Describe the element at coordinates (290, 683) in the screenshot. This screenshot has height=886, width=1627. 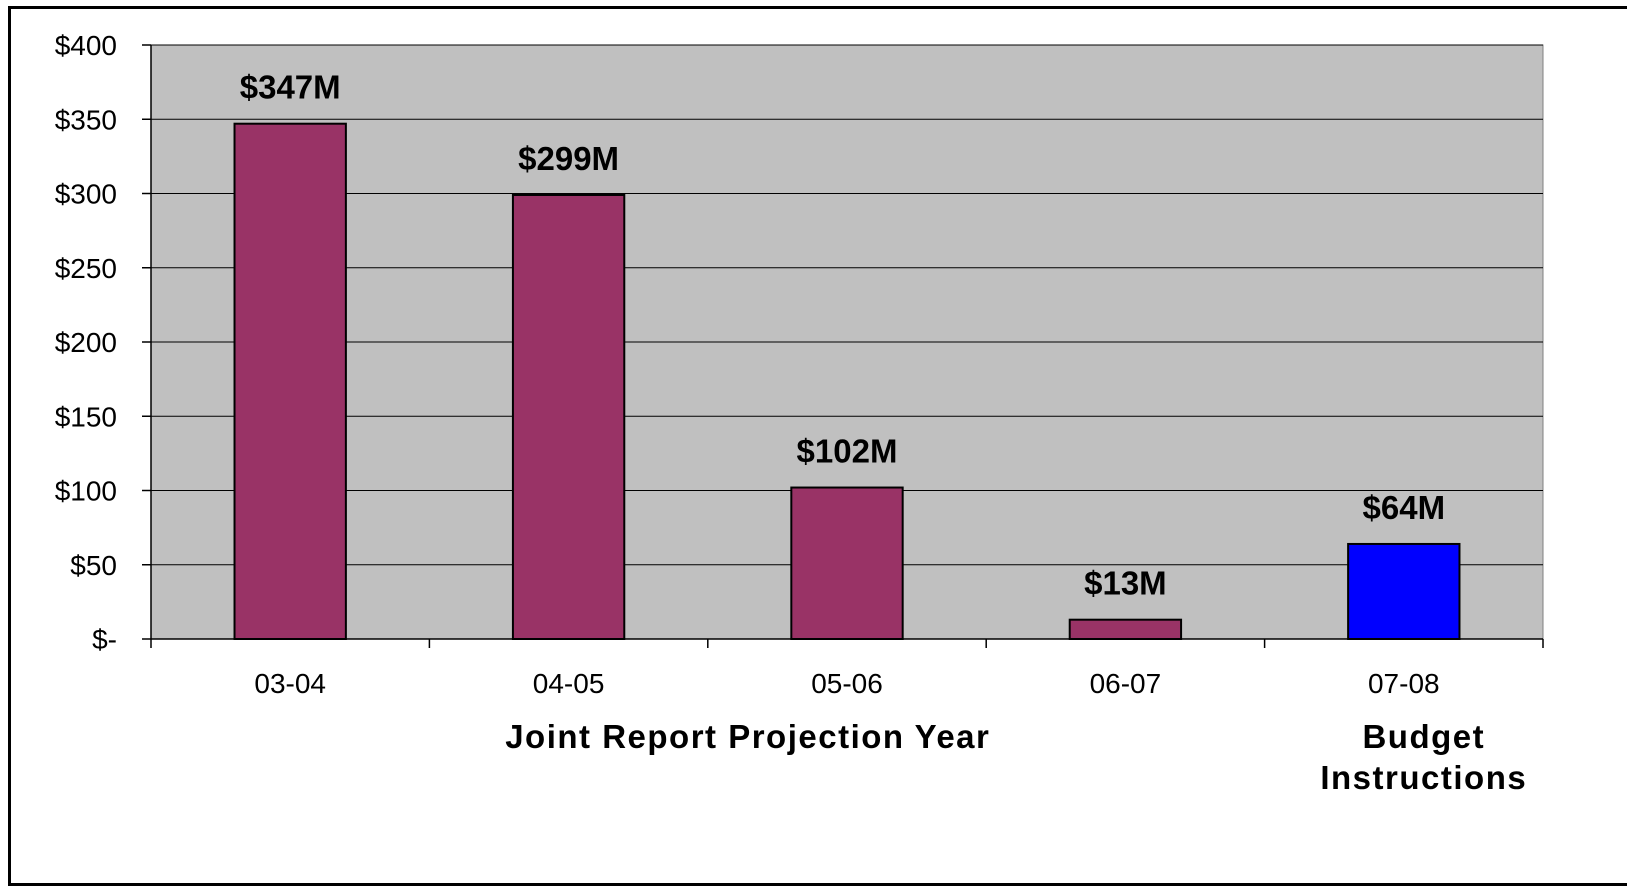
I see `x-tick-label: 03-04` at that location.